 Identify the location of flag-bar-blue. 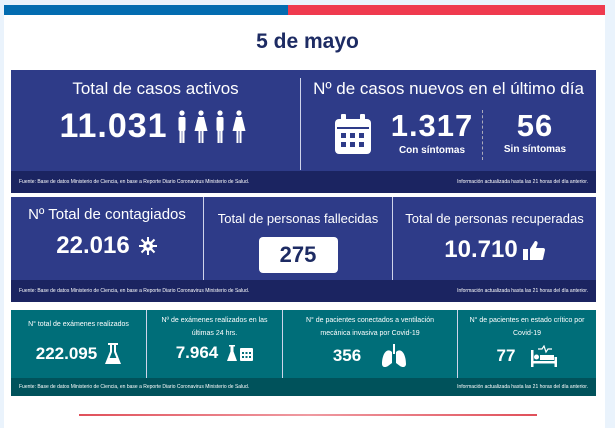
(146, 10).